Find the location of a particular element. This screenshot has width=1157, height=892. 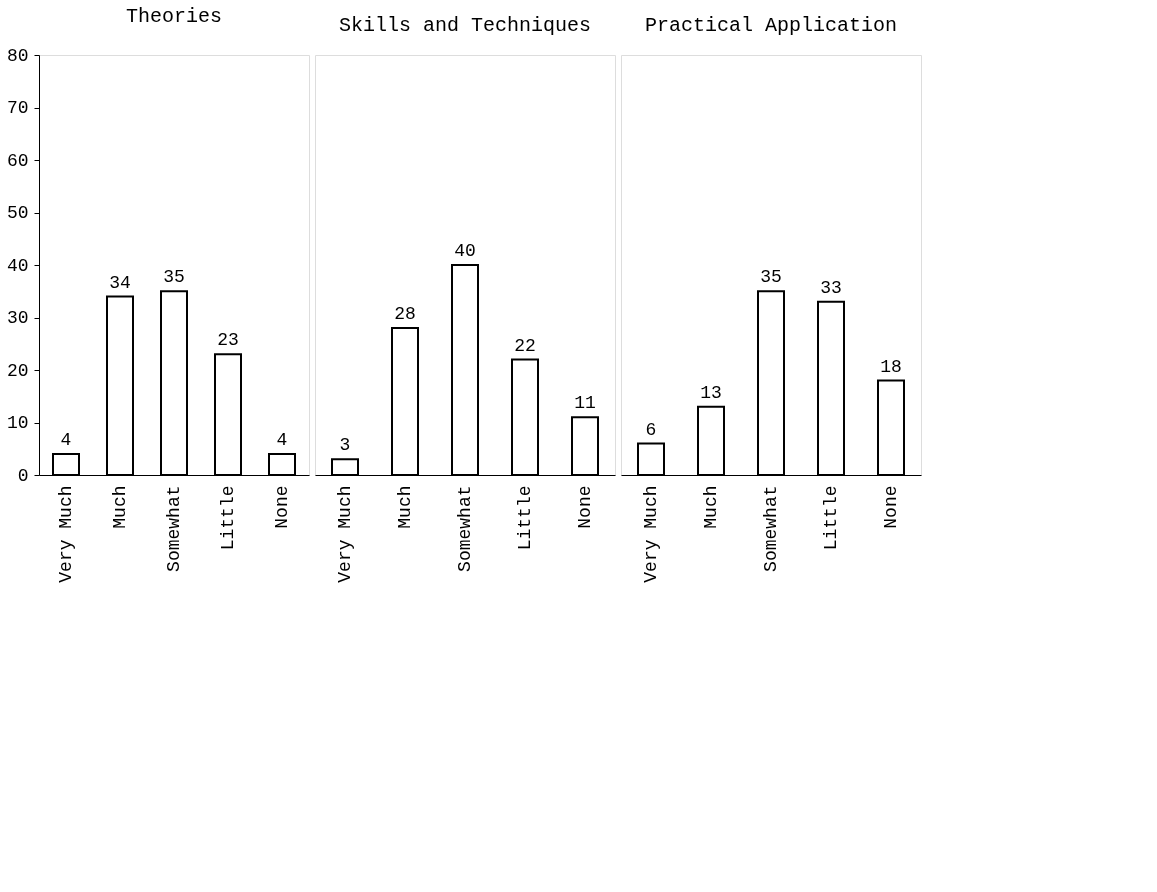

data-label: 33 is located at coordinates (831, 287).